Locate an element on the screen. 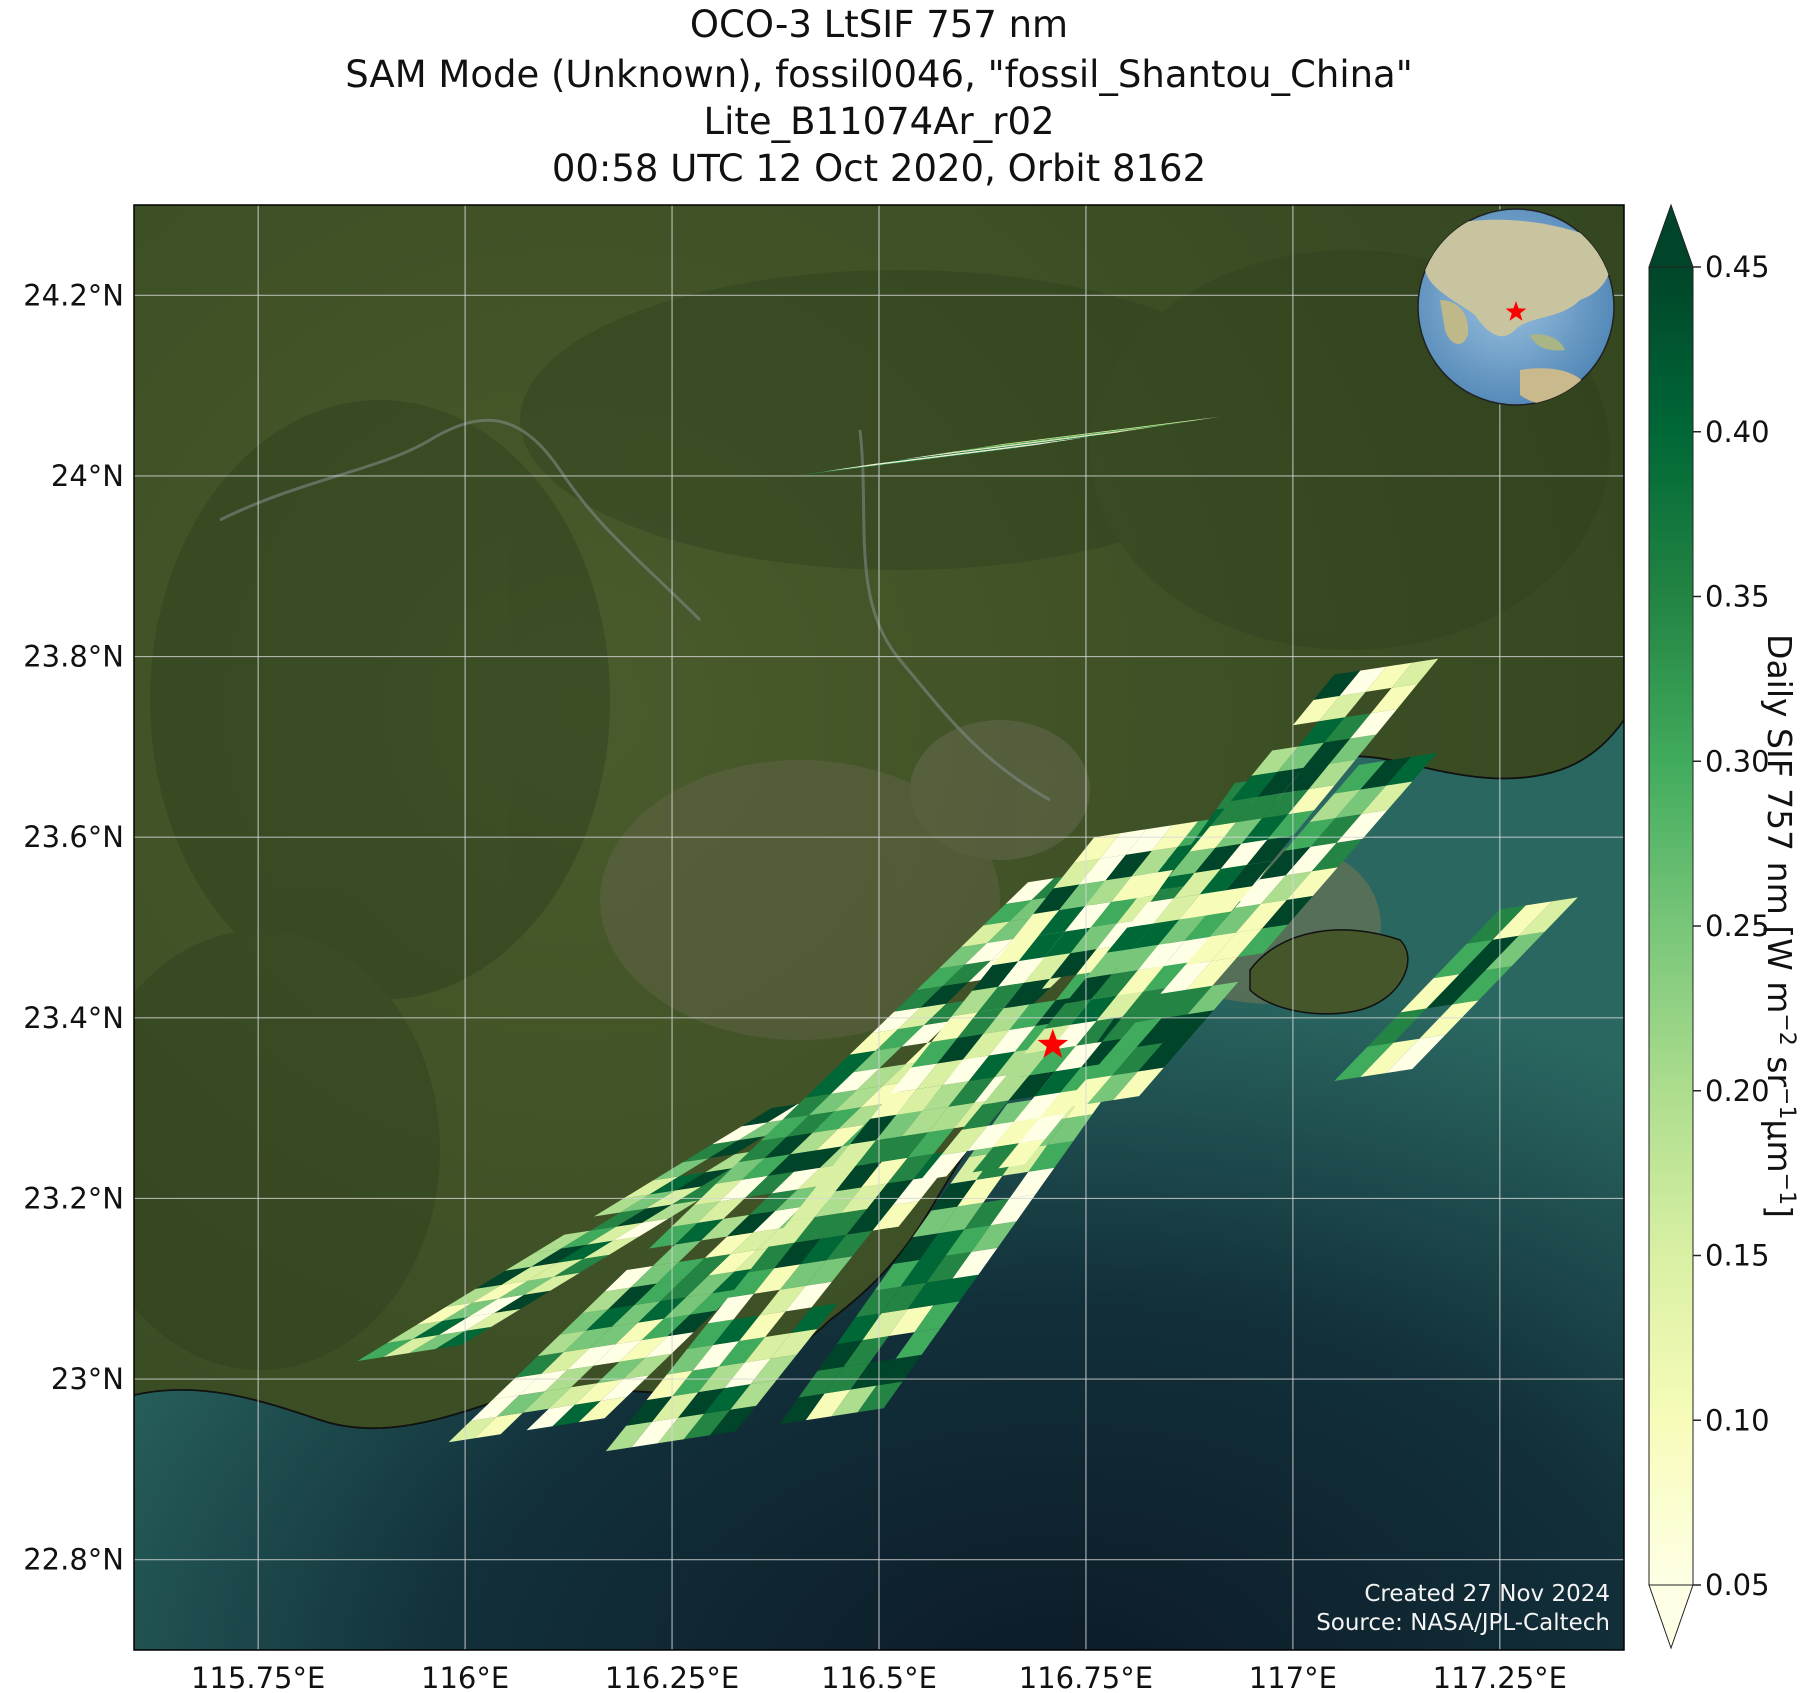 This screenshot has height=1693, width=1819. lat-tick-label: 23°N is located at coordinates (87, 1379).